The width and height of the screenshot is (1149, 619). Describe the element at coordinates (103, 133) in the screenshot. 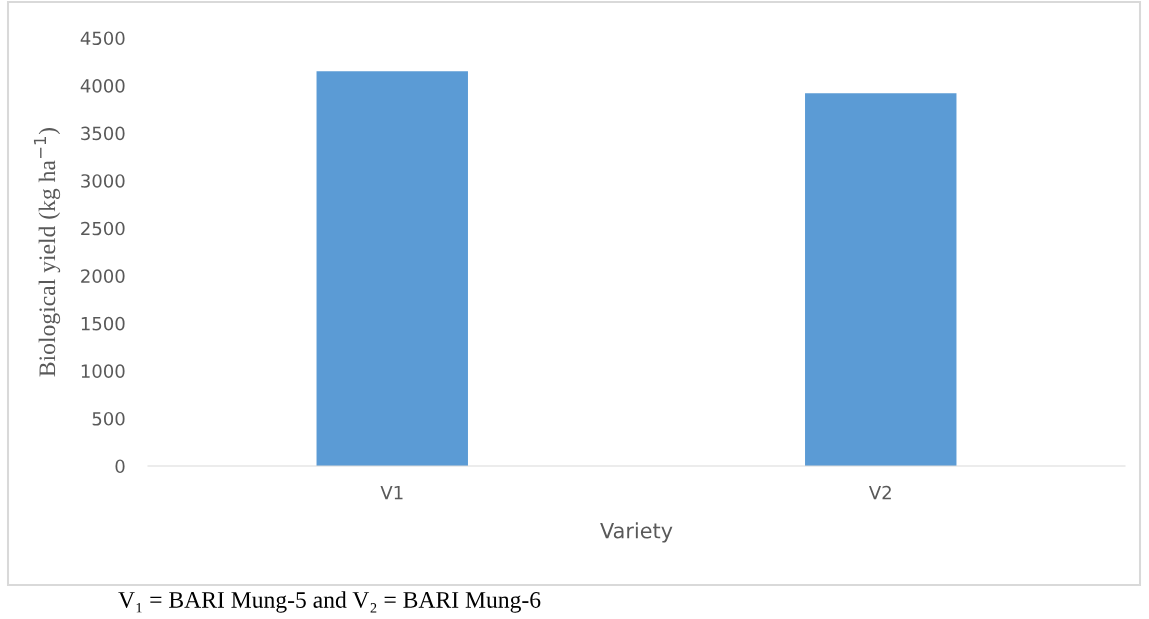

I see `y-tick-label: 3500` at that location.